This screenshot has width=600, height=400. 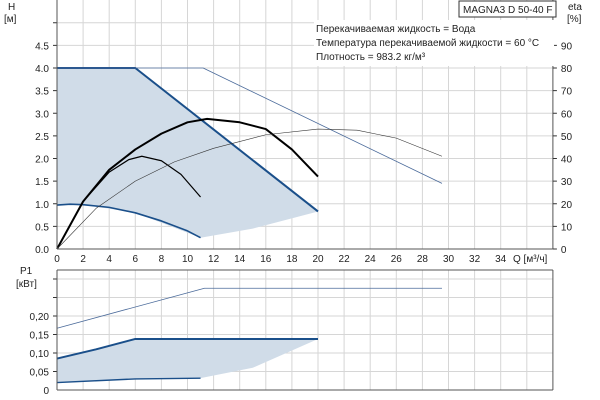 What do you see at coordinates (396, 29) in the screenshot?
I see `annotation-fluid: Перекачиваемая жидкость = Вода` at bounding box center [396, 29].